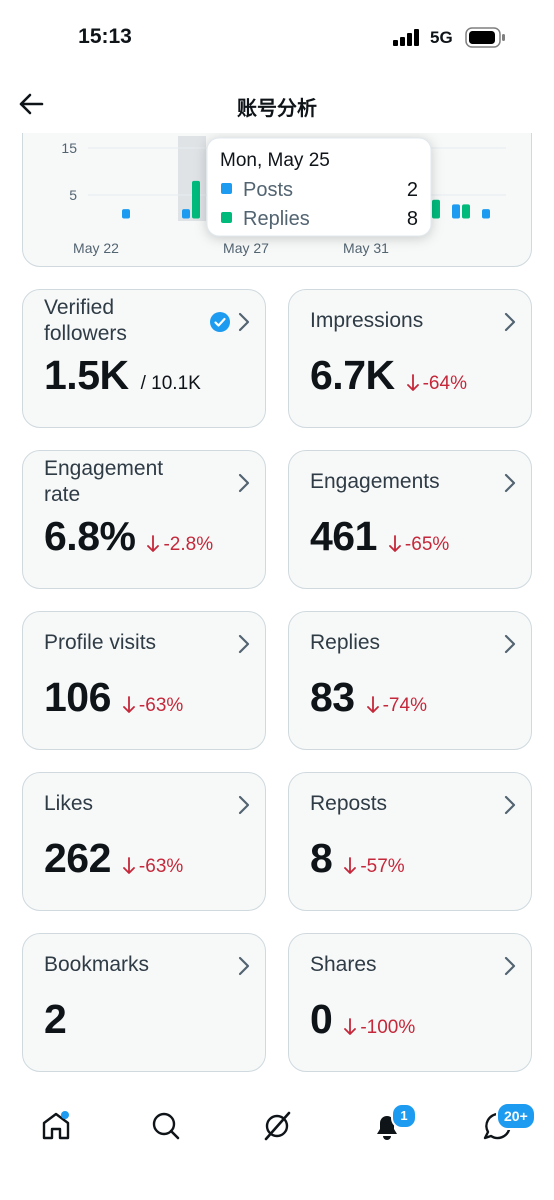 The width and height of the screenshot is (554, 1200). What do you see at coordinates (410, 841) in the screenshot?
I see `metric-card: Reposts 8 -57%` at bounding box center [410, 841].